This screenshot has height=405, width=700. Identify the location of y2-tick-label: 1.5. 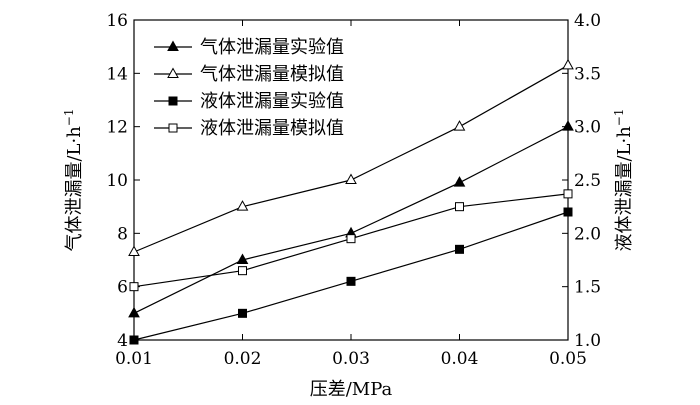
(587, 288).